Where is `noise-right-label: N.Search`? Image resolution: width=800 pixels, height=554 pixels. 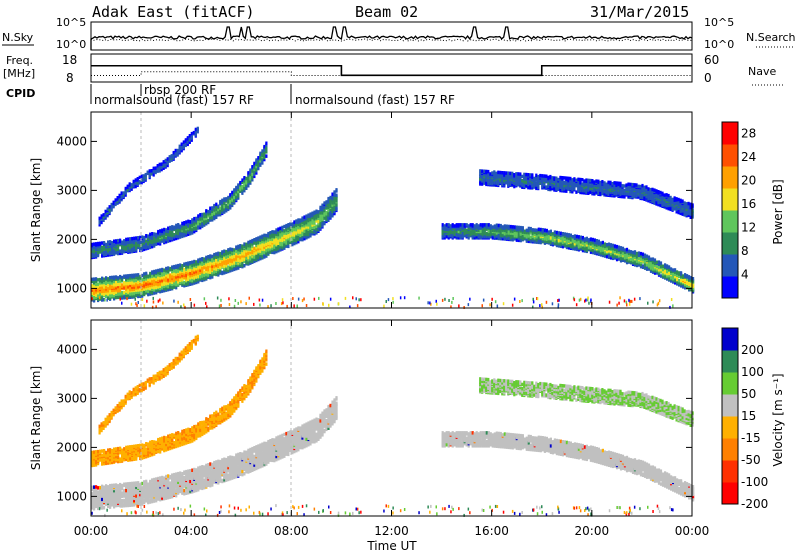
noise-right-label: N.Search is located at coordinates (771, 37).